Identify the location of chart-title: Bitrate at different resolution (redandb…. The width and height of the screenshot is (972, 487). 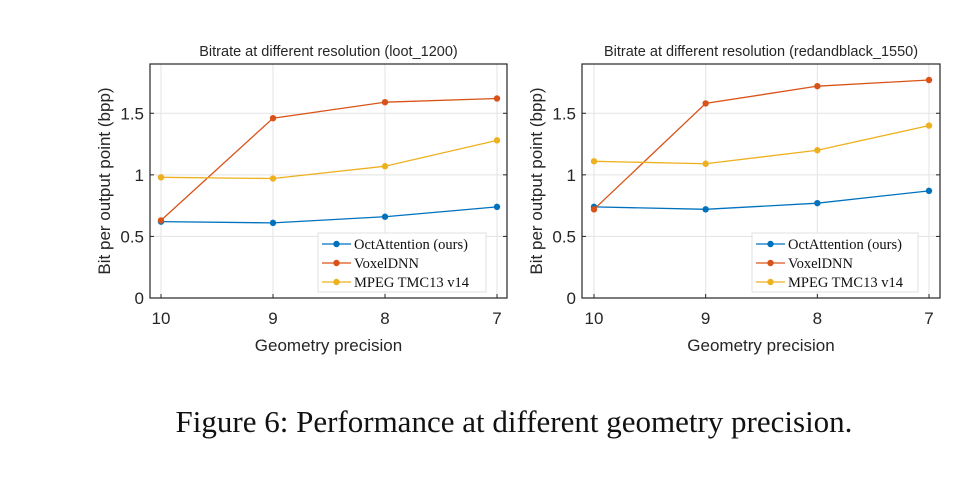
(761, 52).